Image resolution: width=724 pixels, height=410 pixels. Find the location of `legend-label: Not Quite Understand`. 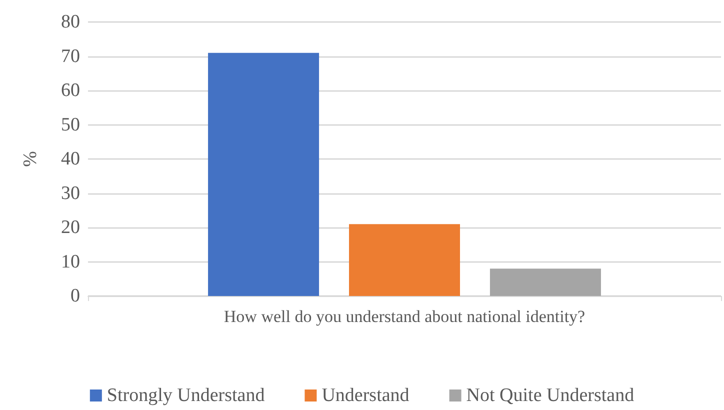

legend-label: Not Quite Understand is located at coordinates (550, 395).